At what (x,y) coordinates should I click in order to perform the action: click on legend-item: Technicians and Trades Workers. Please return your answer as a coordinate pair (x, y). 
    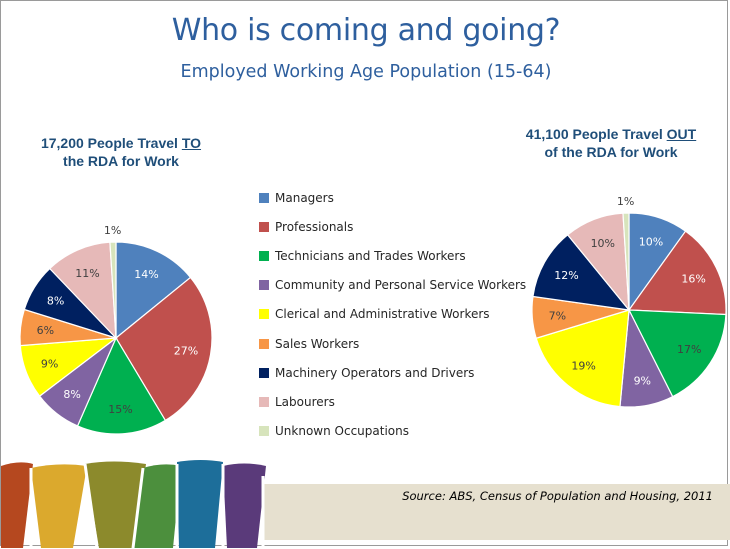
    Looking at the image, I should click on (394, 255).